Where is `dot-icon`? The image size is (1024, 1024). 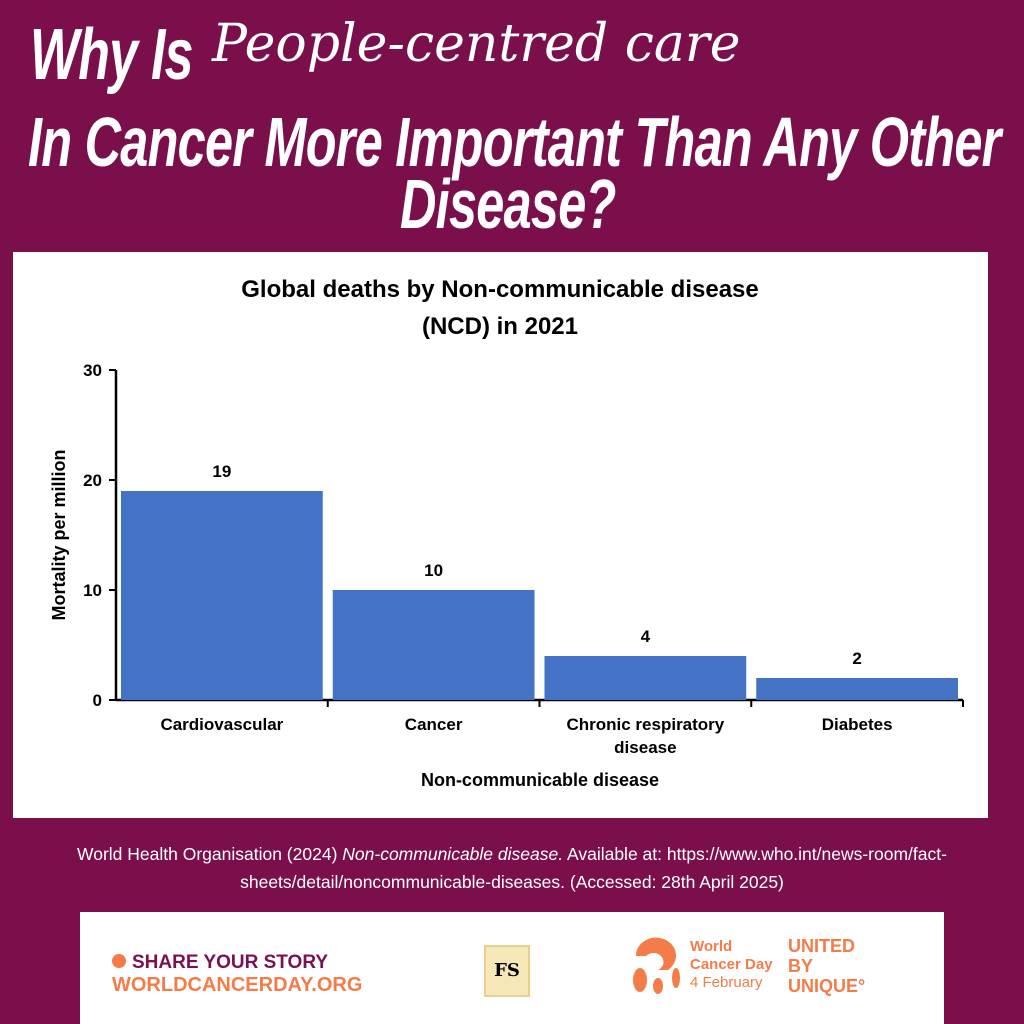 dot-icon is located at coordinates (119, 961).